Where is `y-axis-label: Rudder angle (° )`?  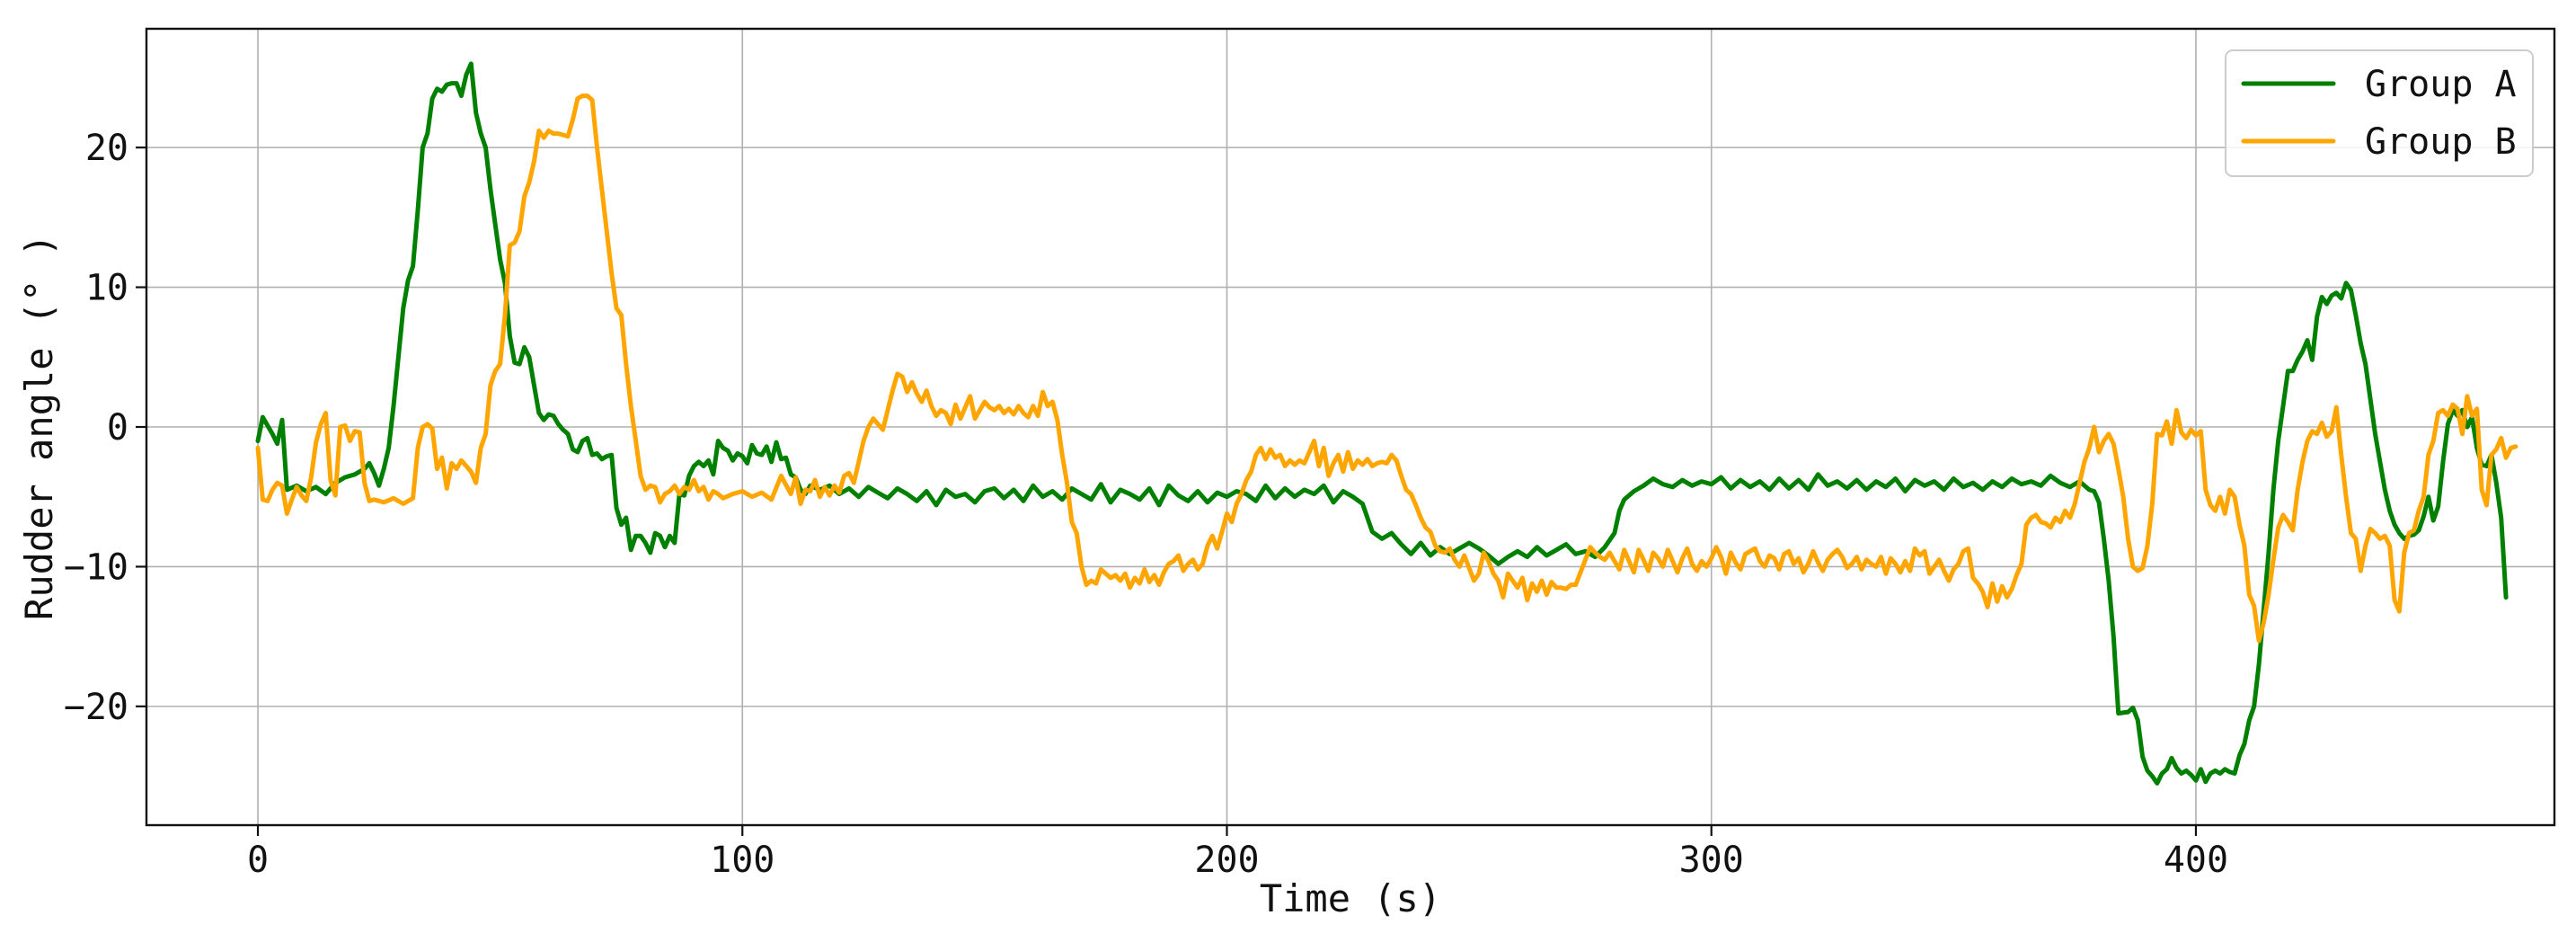
y-axis-label: Rudder angle (° ) is located at coordinates (39, 427).